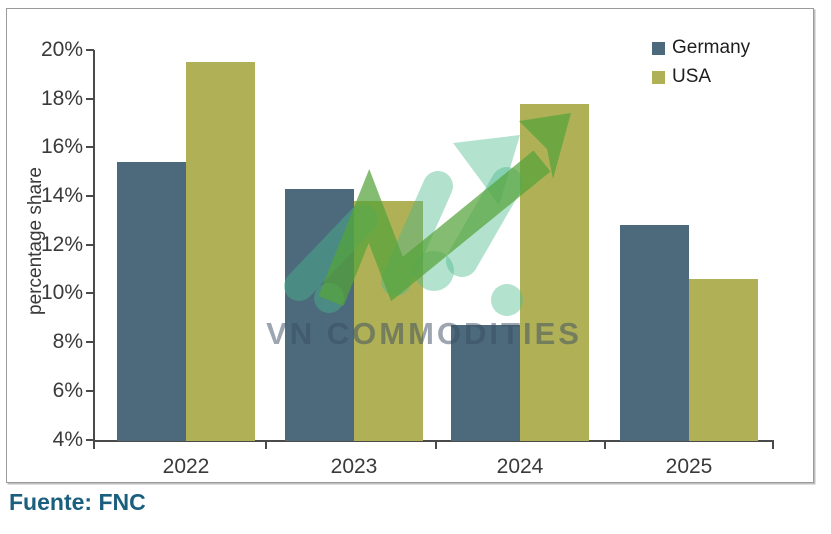 The width and height of the screenshot is (831, 534). I want to click on legend-swatch-germany, so click(658, 48).